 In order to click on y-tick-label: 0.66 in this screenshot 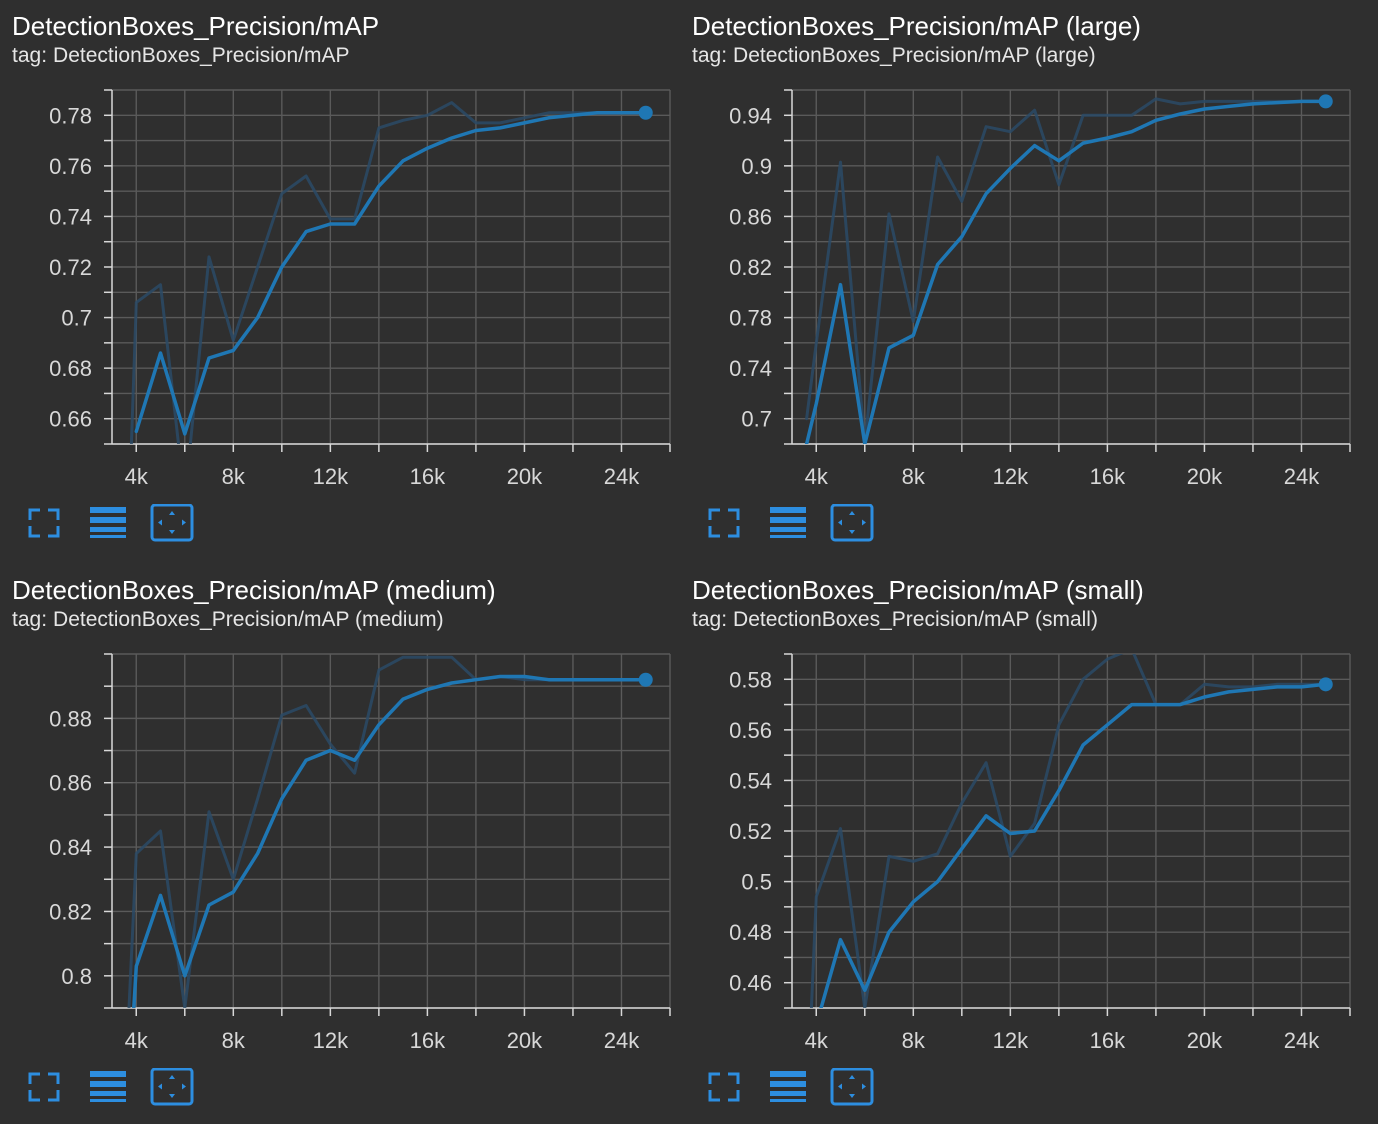, I will do `click(70, 419)`.